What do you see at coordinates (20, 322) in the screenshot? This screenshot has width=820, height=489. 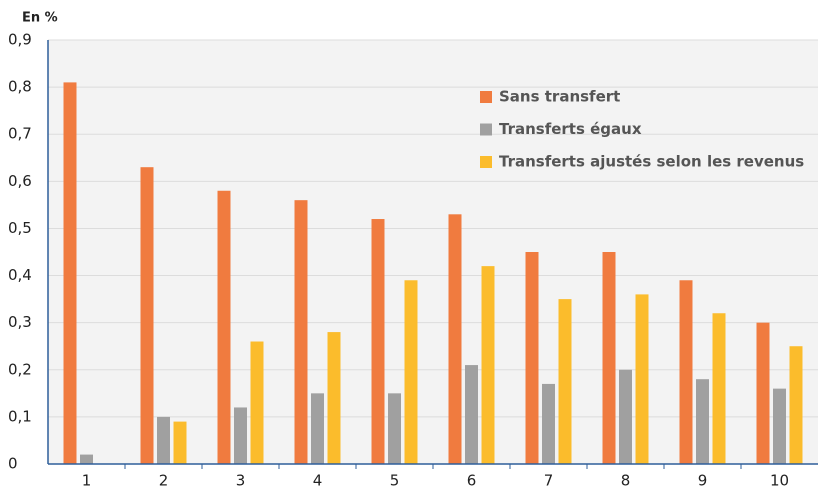 I see `y-tick-label: 0,3` at bounding box center [20, 322].